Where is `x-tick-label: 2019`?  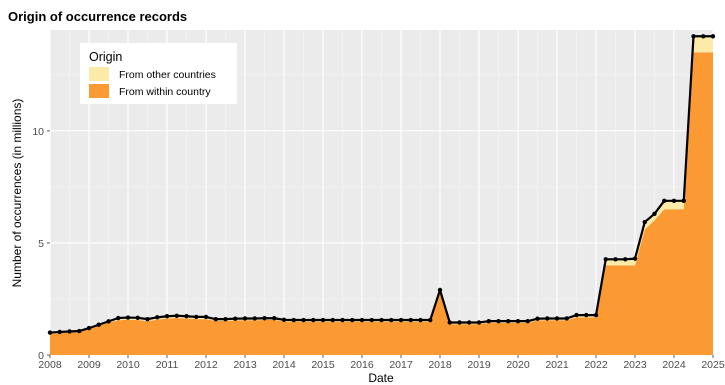 x-tick-label: 2019 is located at coordinates (479, 365).